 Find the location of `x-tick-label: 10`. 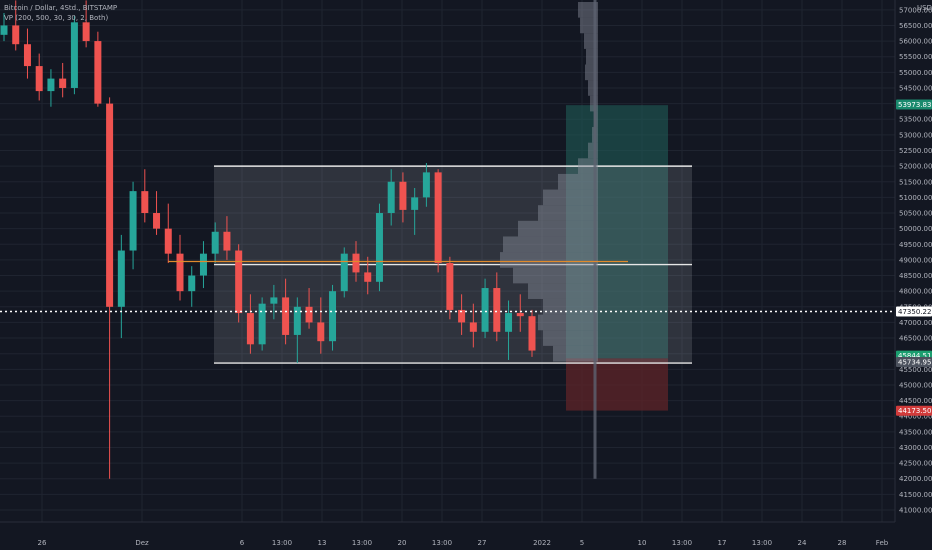

x-tick-label: 10 is located at coordinates (642, 543).